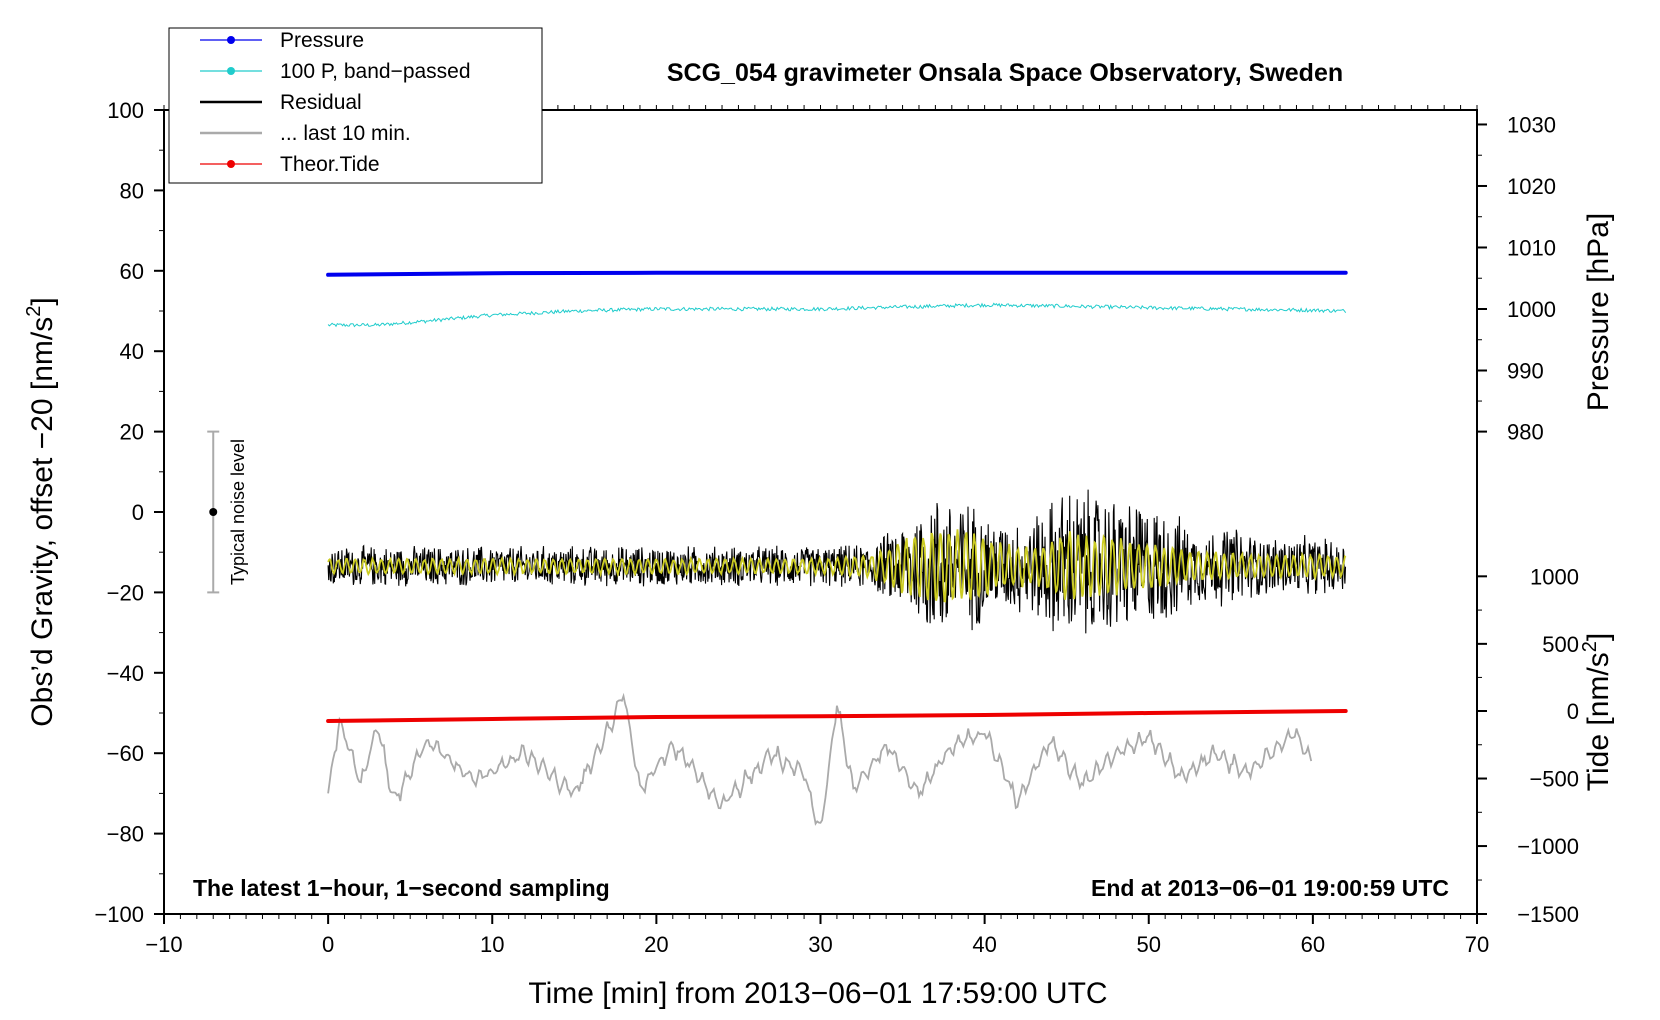  Describe the element at coordinates (401, 888) in the screenshot. I see `note-sampling: The latest 1−hour, 1−second sampling` at that location.